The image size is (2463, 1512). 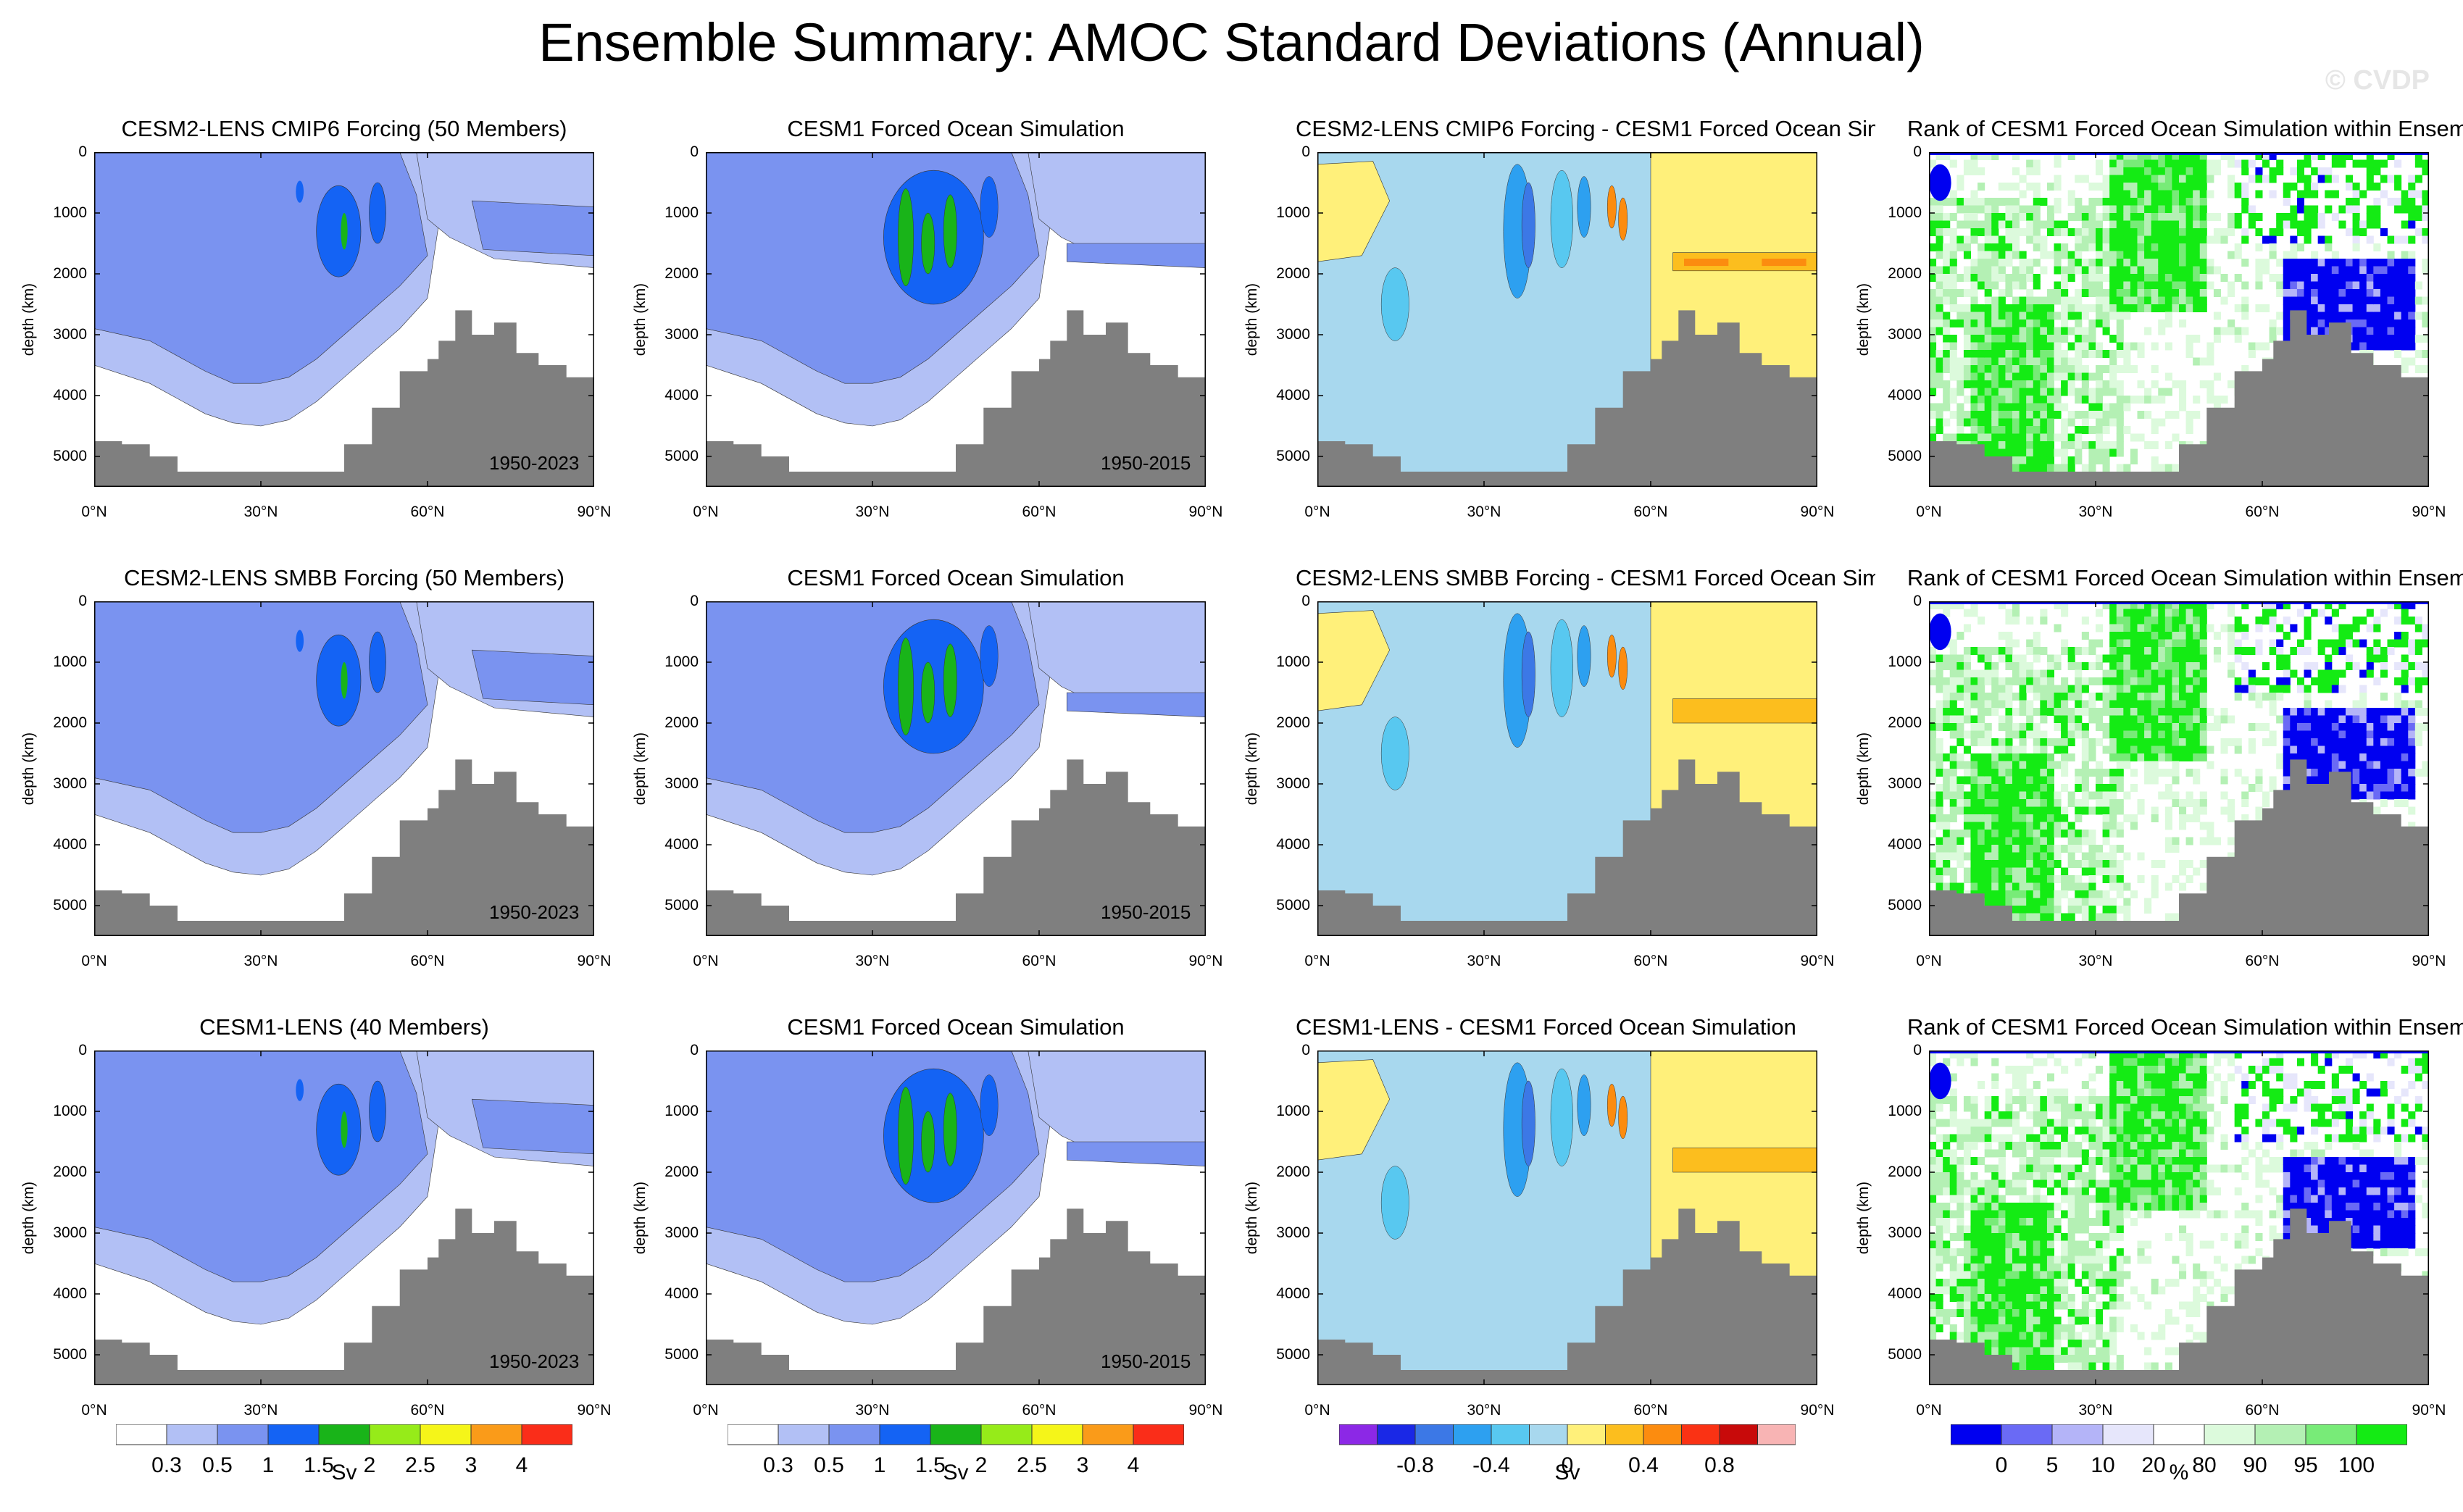 I want to click on panel-r2c3-xtick: 90°N, so click(x=1818, y=961).